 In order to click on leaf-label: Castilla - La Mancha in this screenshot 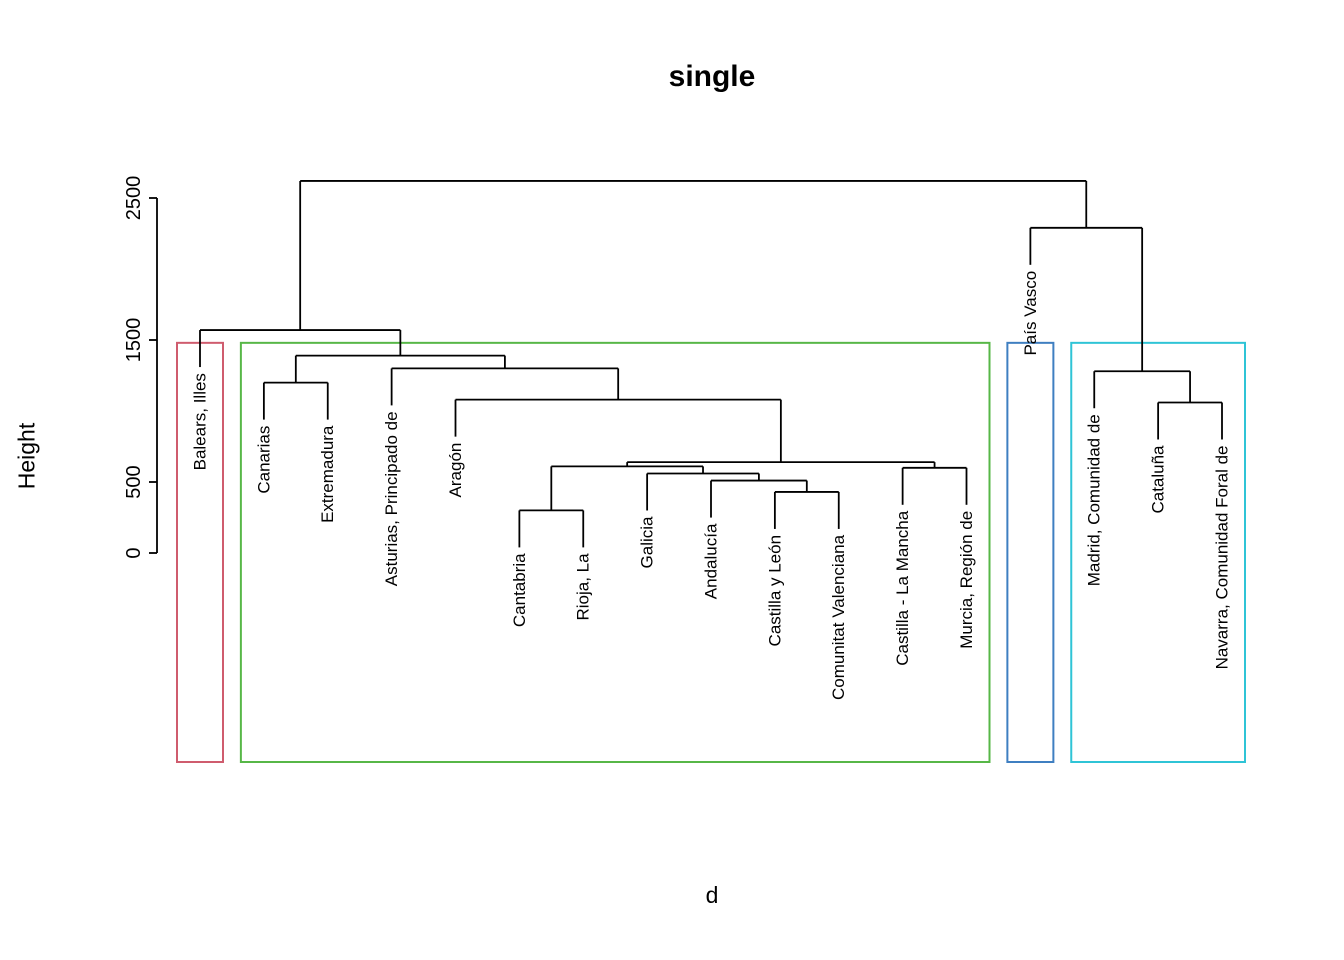, I will do `click(902, 588)`.